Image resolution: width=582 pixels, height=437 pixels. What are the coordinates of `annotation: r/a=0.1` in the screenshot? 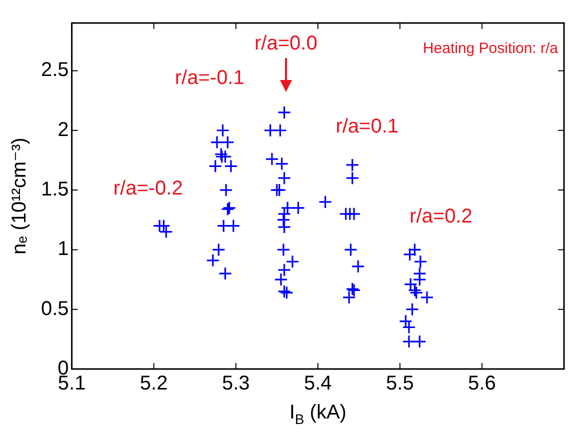 It's located at (367, 126).